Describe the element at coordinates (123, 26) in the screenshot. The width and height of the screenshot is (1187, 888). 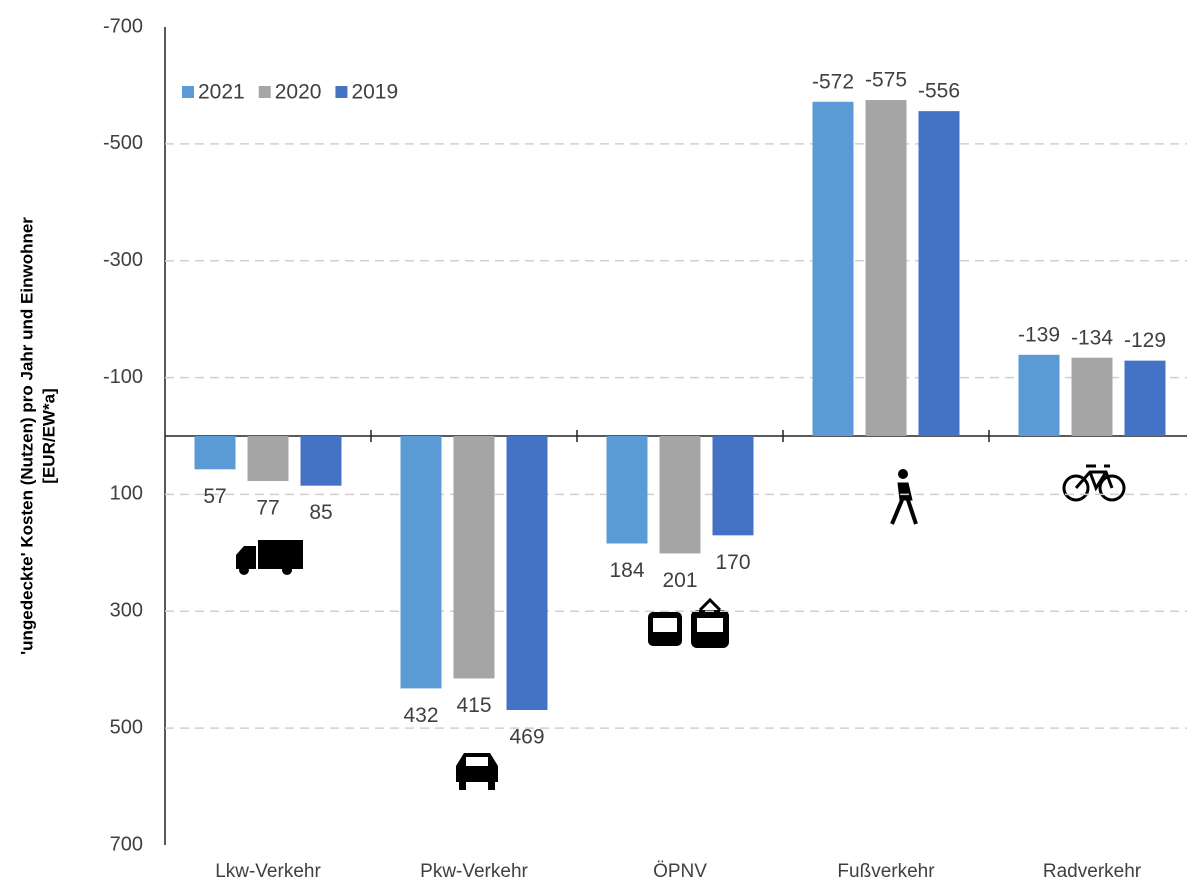
I see `y-tick-label: -700` at that location.